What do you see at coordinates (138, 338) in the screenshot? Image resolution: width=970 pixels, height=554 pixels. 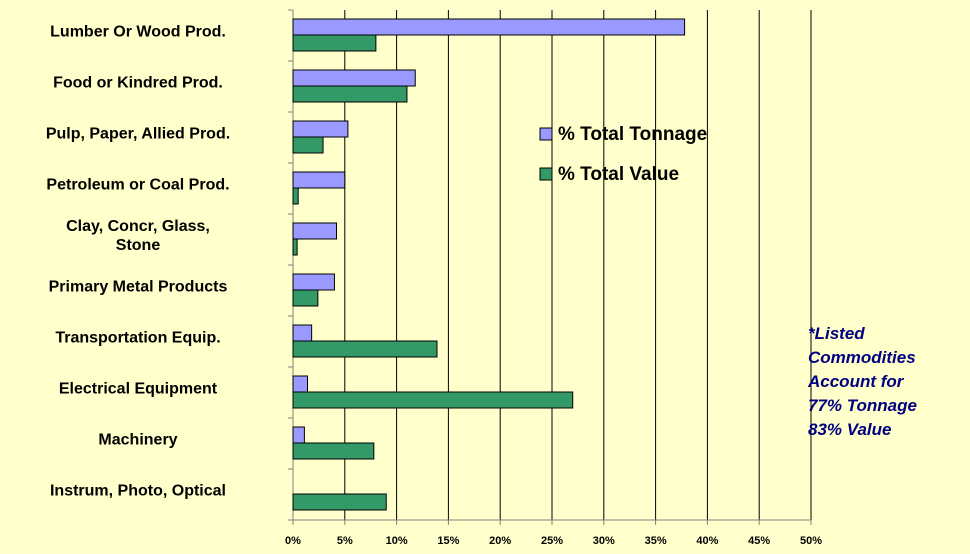 I see `y-tick-label: Transportation Equip.` at bounding box center [138, 338].